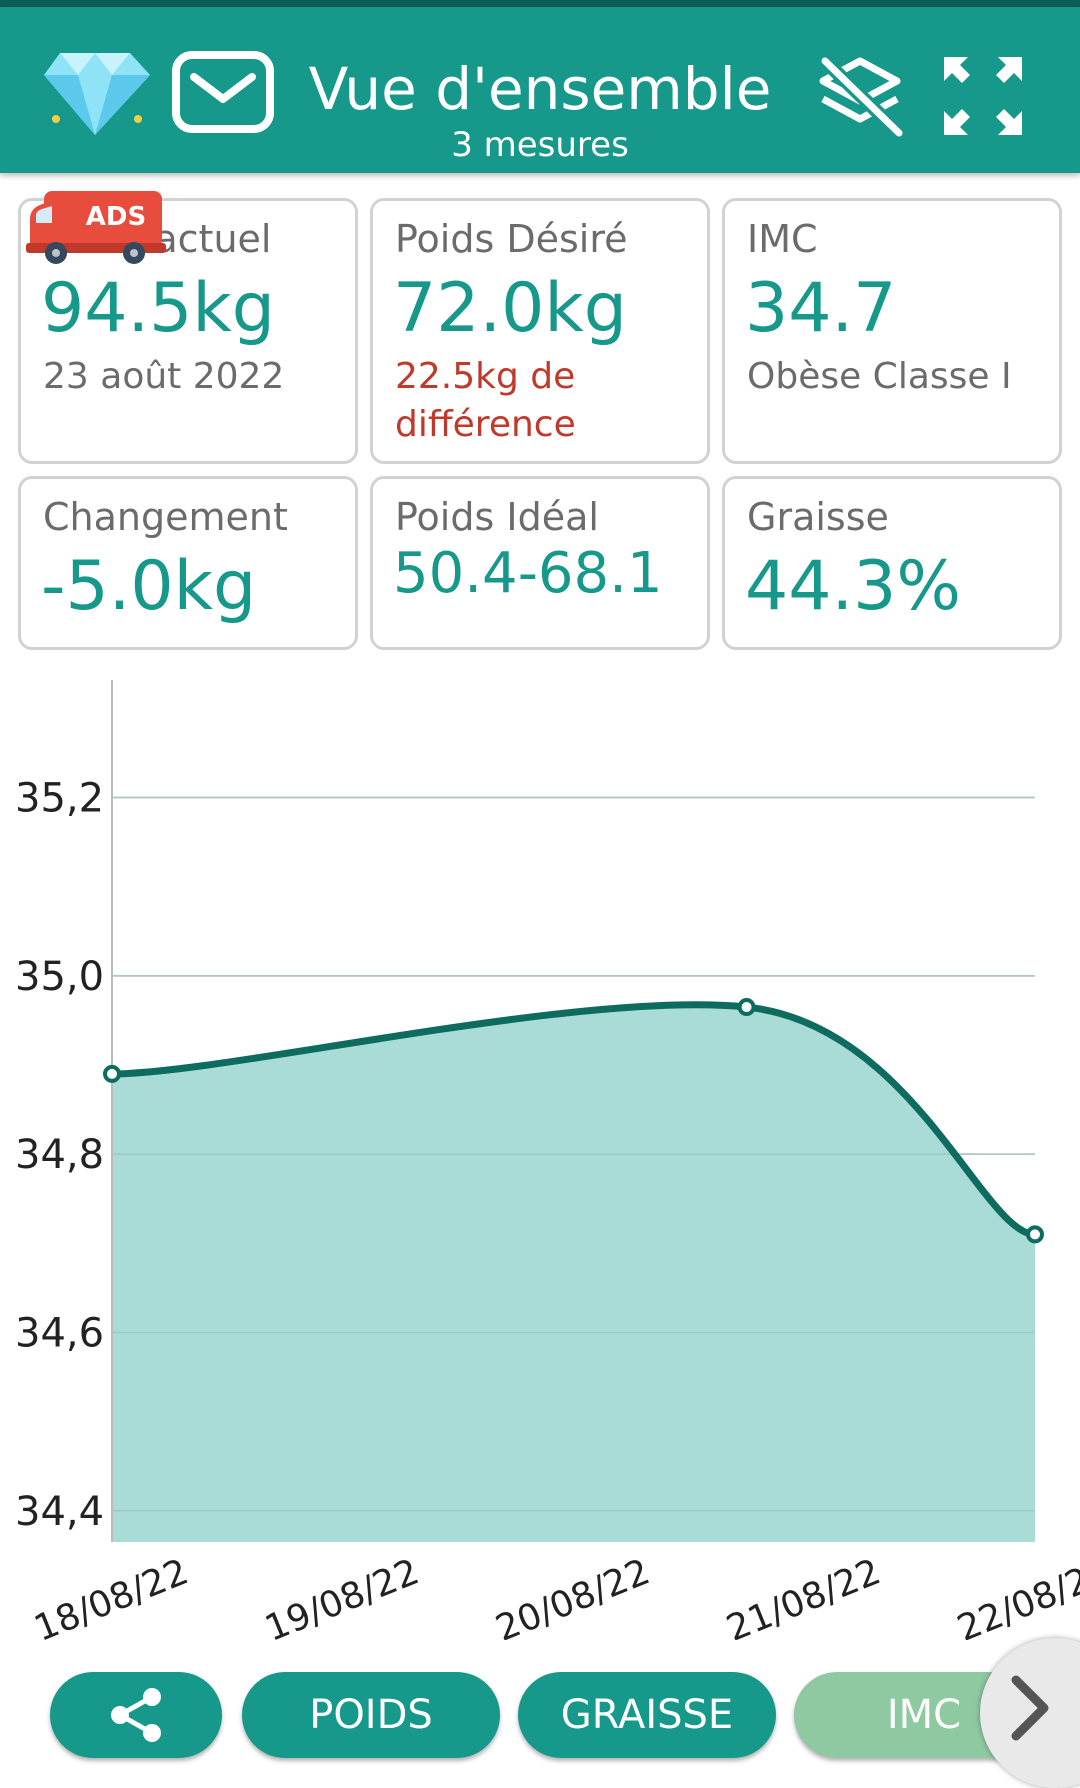 This screenshot has width=1080, height=1788. I want to click on card-value: 50.4-68.1, so click(528, 573).